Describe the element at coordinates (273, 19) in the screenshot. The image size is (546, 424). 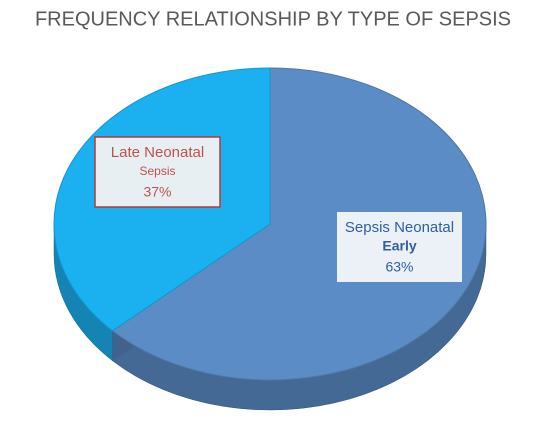
I see `chart-title: FREQUENCY RELATIONSHIP BY TYPE OF SEPSIS` at that location.